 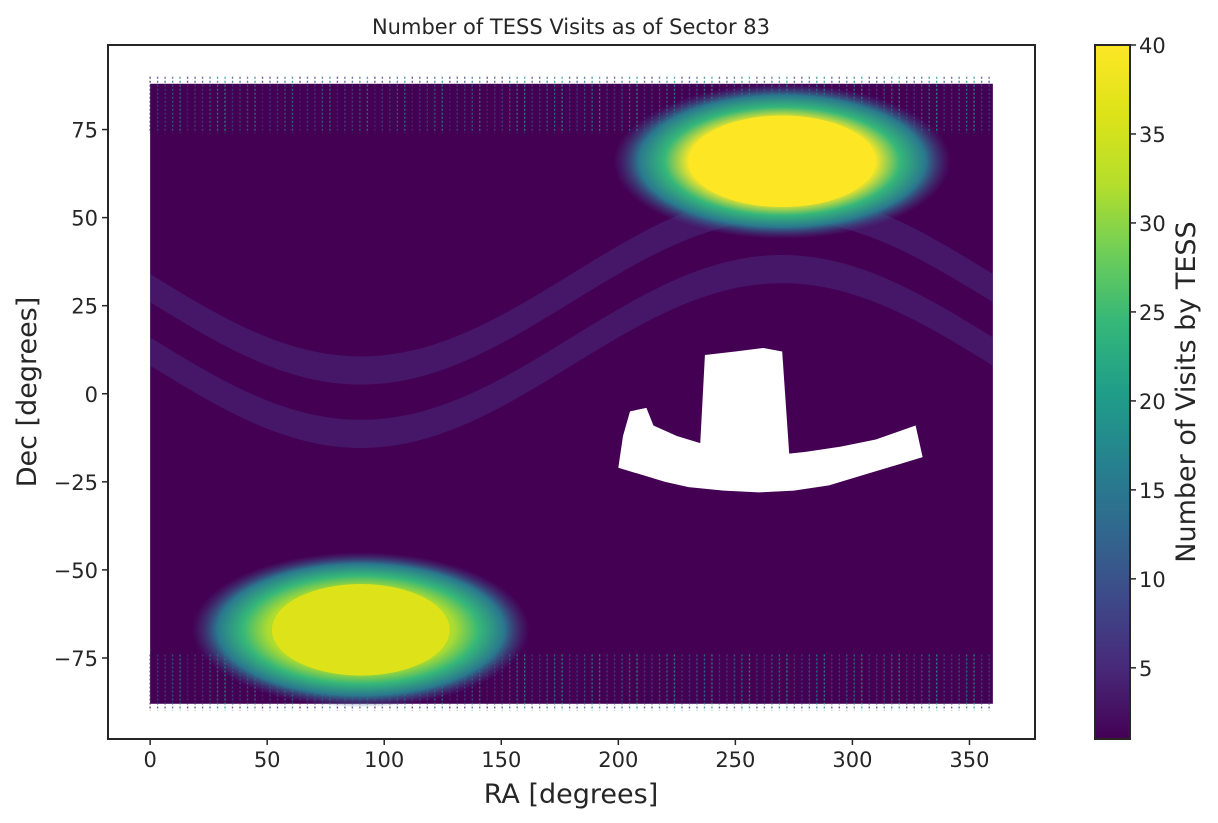 What do you see at coordinates (969, 760) in the screenshot?
I see `x-tick-label: 350` at bounding box center [969, 760].